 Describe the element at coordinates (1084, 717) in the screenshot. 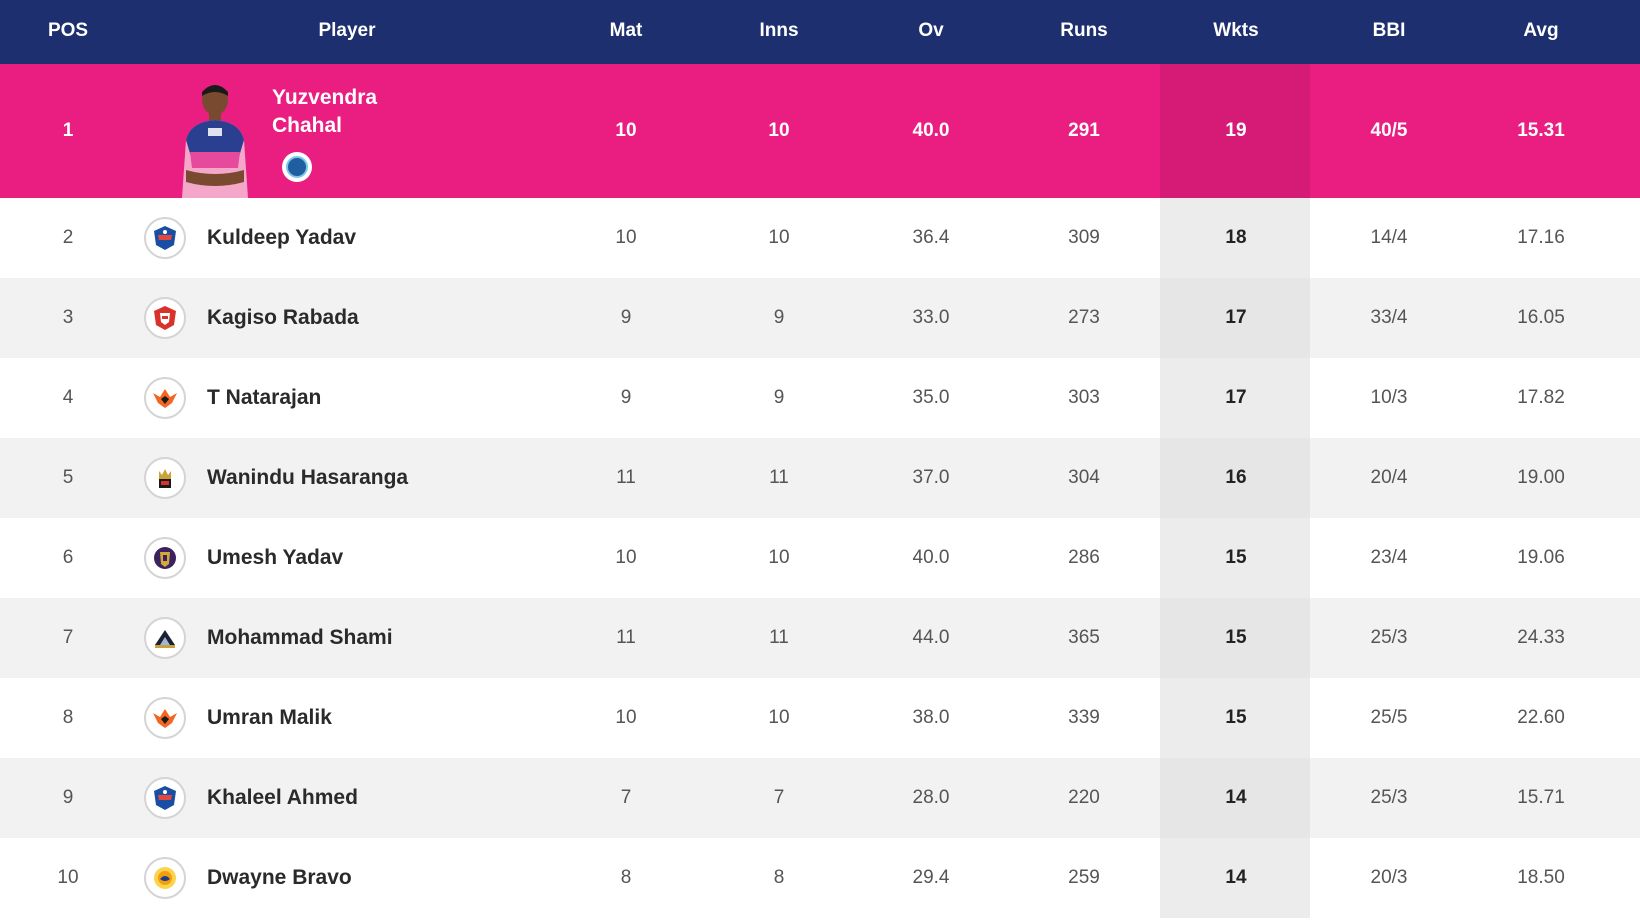

I see `row-runs: 339` at that location.